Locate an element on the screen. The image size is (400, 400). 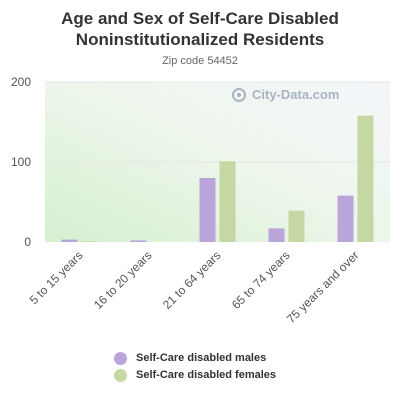
legend-label-females: Self-Care disabled females is located at coordinates (206, 375).